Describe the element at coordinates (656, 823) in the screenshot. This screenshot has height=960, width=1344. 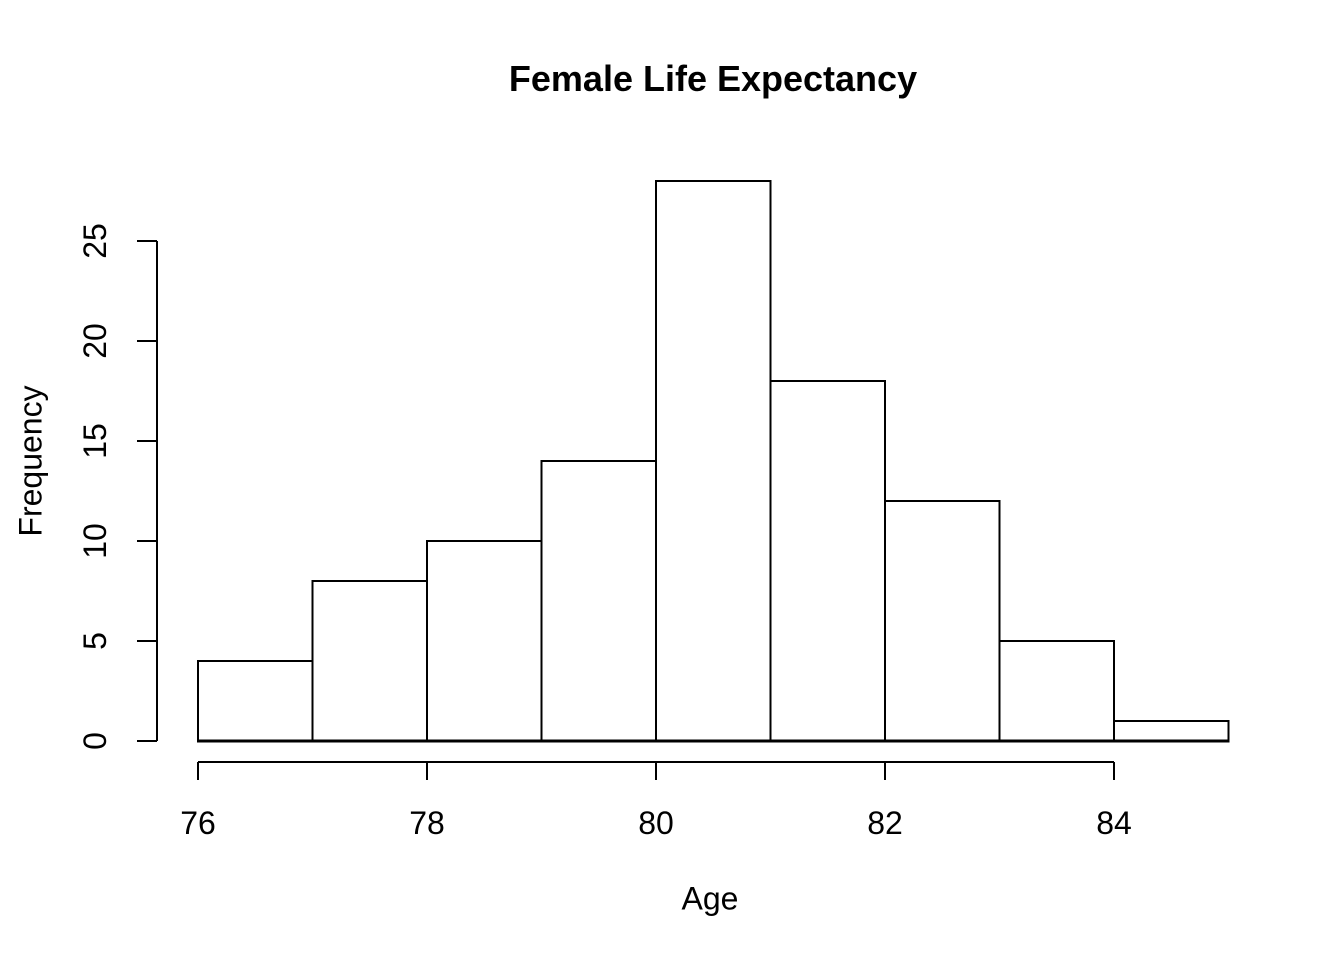
I see `x-tick-label: 80` at that location.